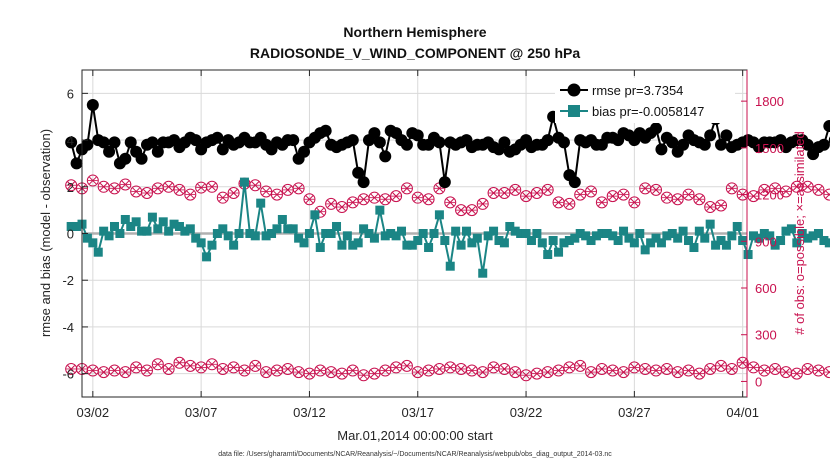 The width and height of the screenshot is (830, 470). Describe the element at coordinates (68, 280) in the screenshot. I see `y-tick-label: -2` at that location.